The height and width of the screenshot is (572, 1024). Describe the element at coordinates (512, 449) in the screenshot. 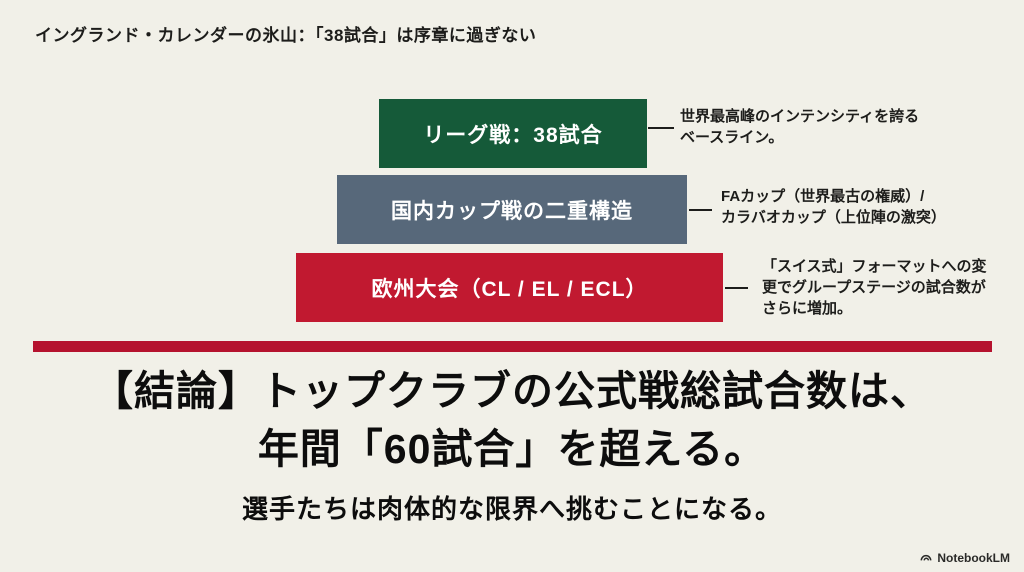

I see `conclusion-line-2: 年間「60試合」を超える。` at that location.